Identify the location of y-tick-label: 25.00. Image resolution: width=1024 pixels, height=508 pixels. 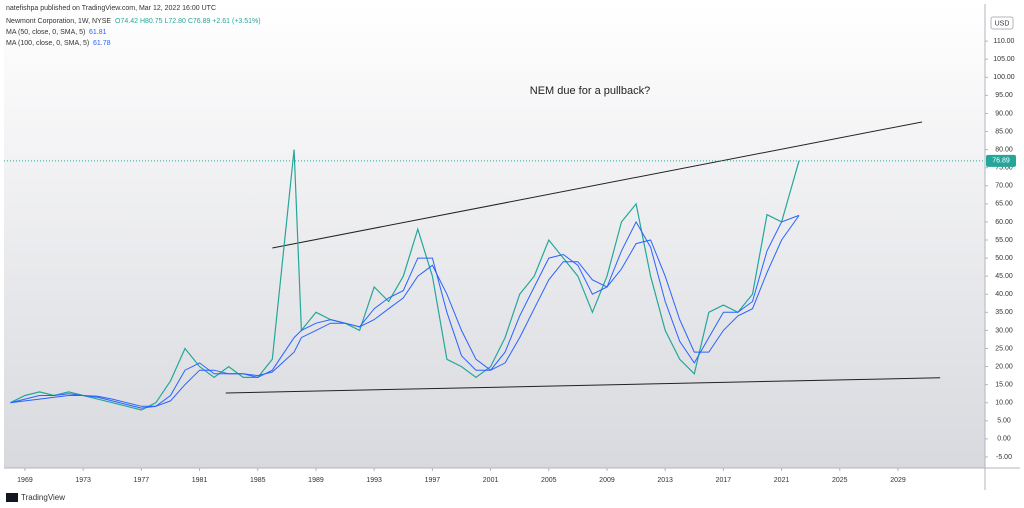
(1004, 348).